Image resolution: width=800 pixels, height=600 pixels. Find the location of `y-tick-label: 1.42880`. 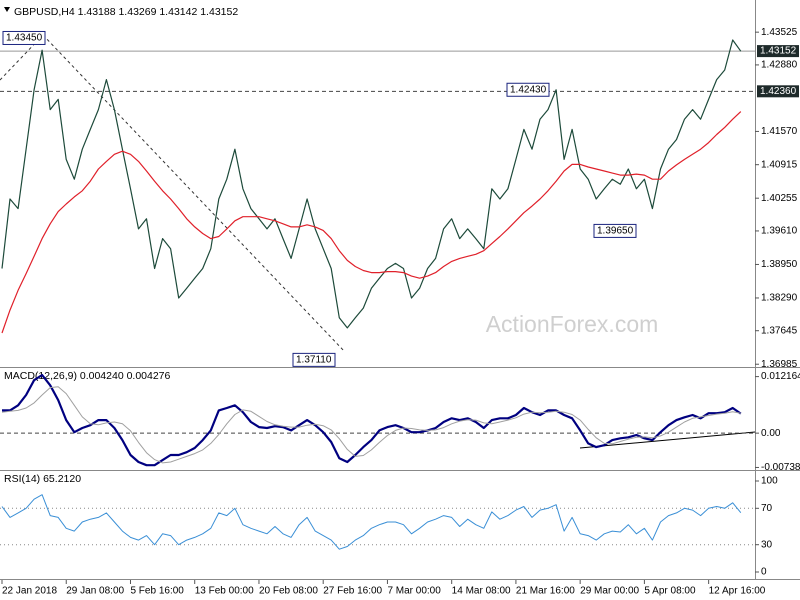

y-tick-label: 1.42880 is located at coordinates (779, 65).